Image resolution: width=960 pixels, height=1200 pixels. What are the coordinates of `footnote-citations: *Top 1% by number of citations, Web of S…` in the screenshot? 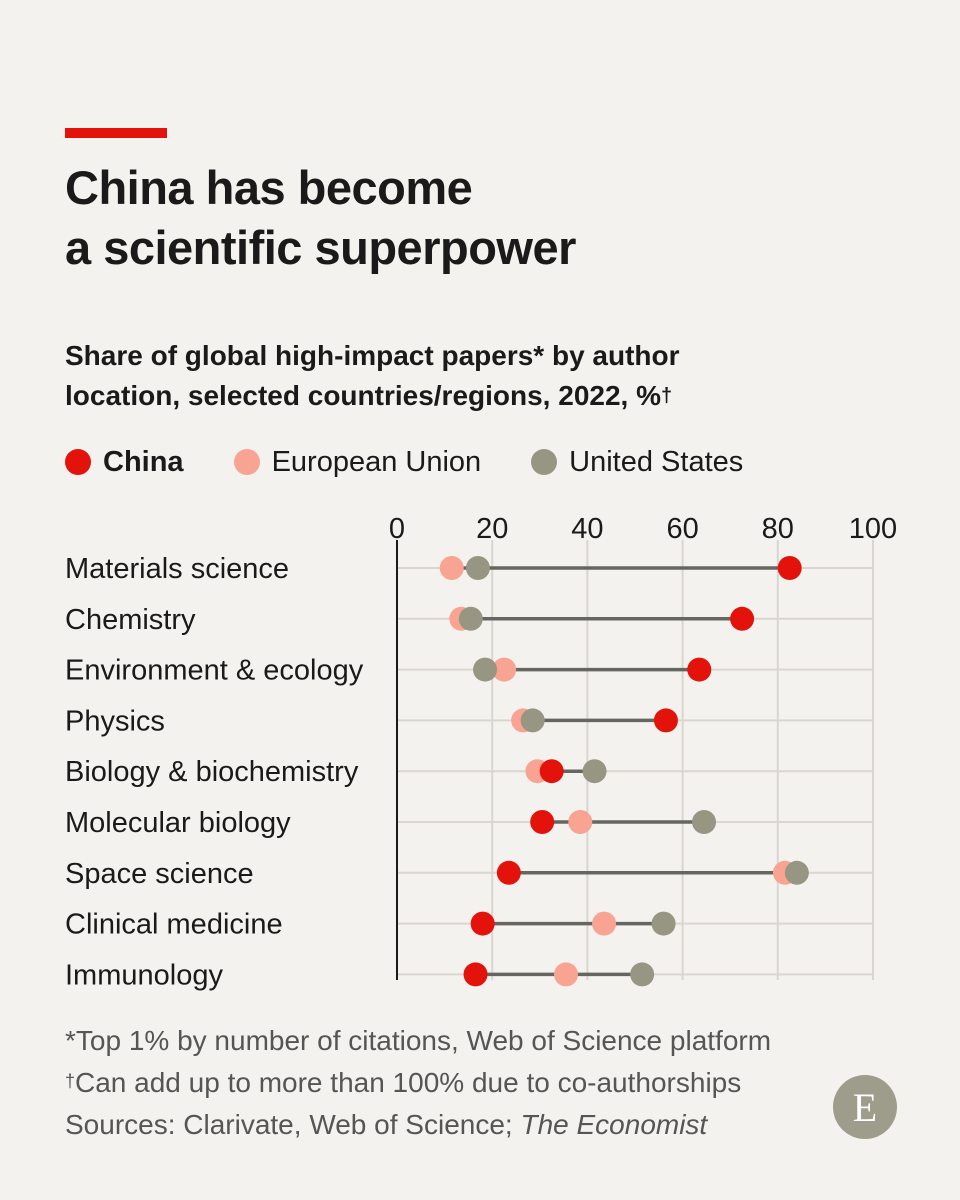 It's located at (418, 1040).